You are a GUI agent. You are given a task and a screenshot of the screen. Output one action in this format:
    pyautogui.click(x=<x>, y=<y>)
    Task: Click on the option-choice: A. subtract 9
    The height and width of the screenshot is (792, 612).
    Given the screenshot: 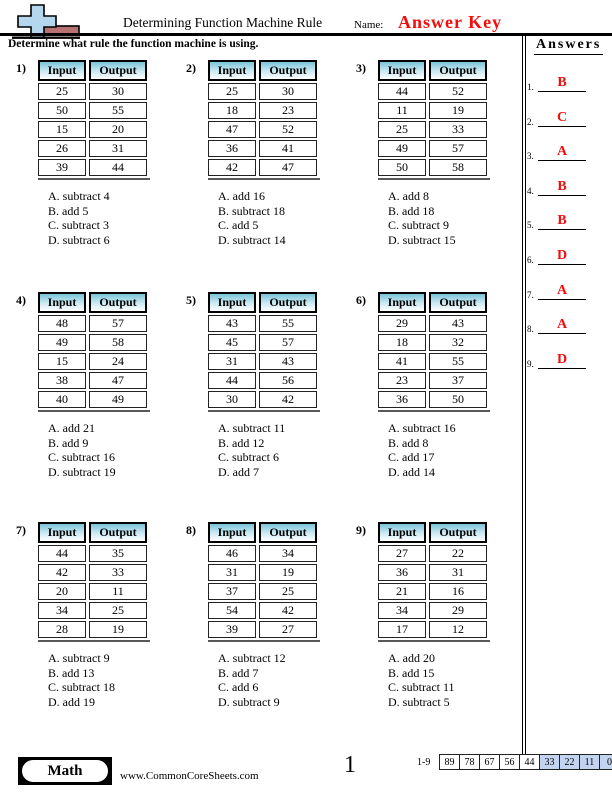 What is the action you would take?
    pyautogui.click(x=79, y=658)
    